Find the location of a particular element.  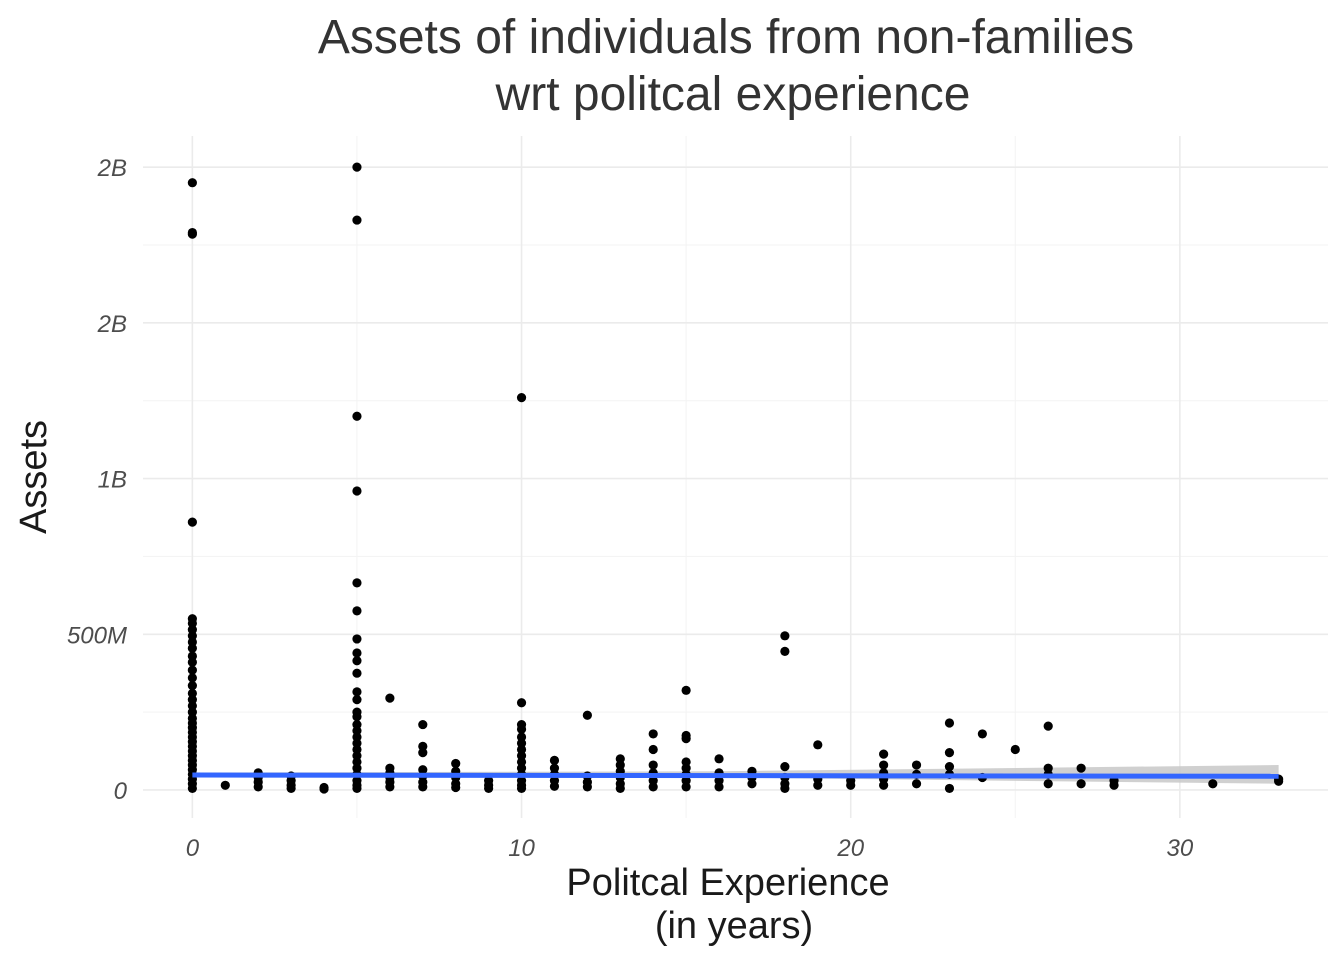

x-tick-label: 20 is located at coordinates (850, 848).